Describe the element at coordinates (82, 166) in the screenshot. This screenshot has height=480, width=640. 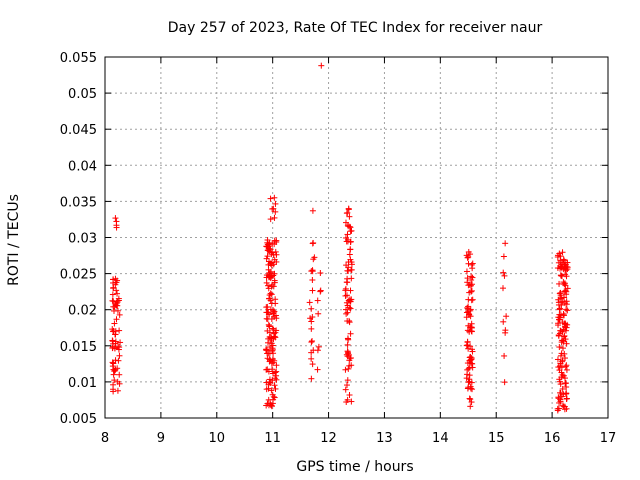
I see `y-tick-label: 0.04` at that location.